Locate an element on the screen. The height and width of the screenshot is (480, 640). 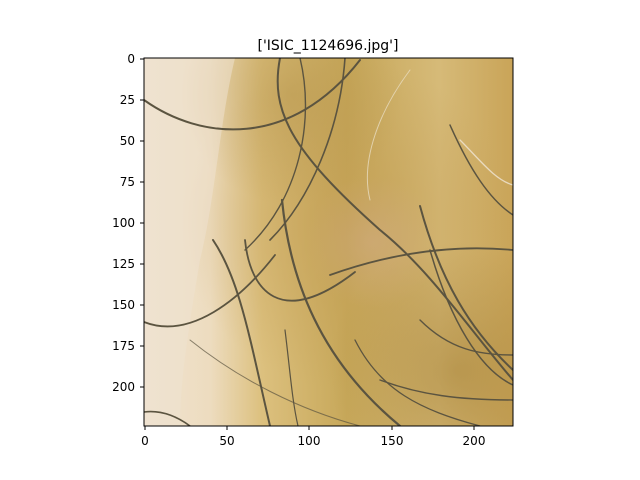
figure-title: ['ISIC_1124696.jpg'] is located at coordinates (327, 46).